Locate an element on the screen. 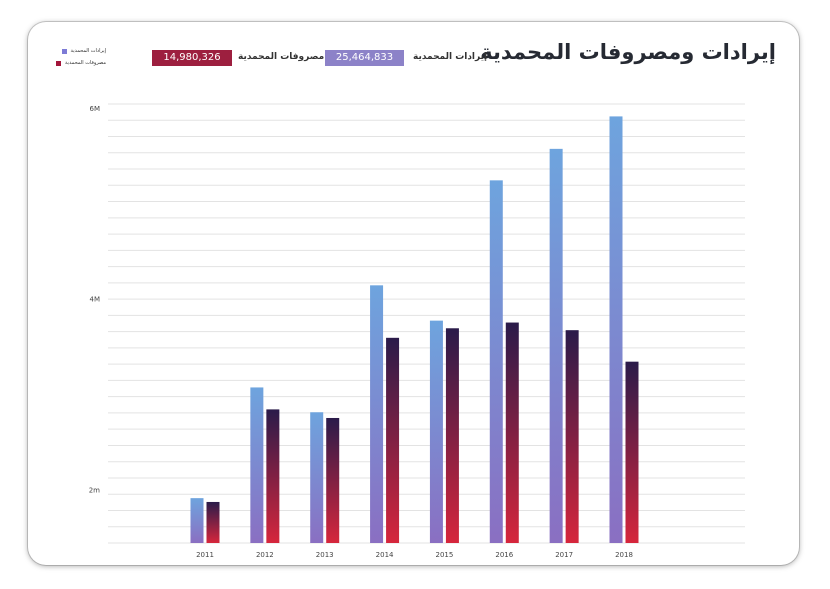 This screenshot has height=589, width=830. bar-revenue-2011 is located at coordinates (197, 520).